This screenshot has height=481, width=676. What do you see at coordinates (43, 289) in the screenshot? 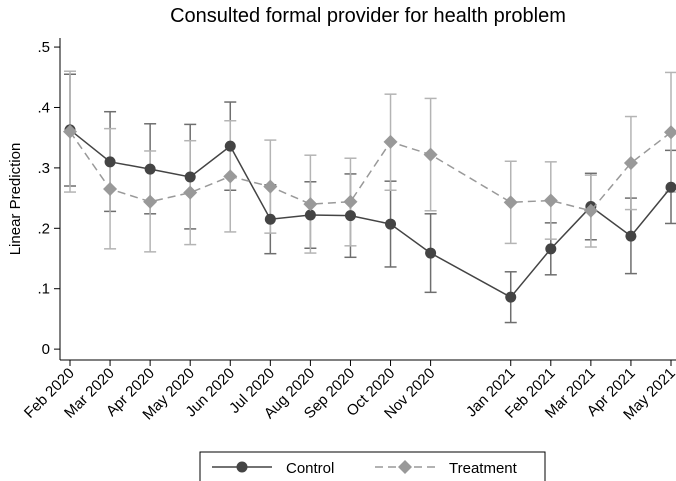
I see `y-tick-label: .1` at bounding box center [43, 289].